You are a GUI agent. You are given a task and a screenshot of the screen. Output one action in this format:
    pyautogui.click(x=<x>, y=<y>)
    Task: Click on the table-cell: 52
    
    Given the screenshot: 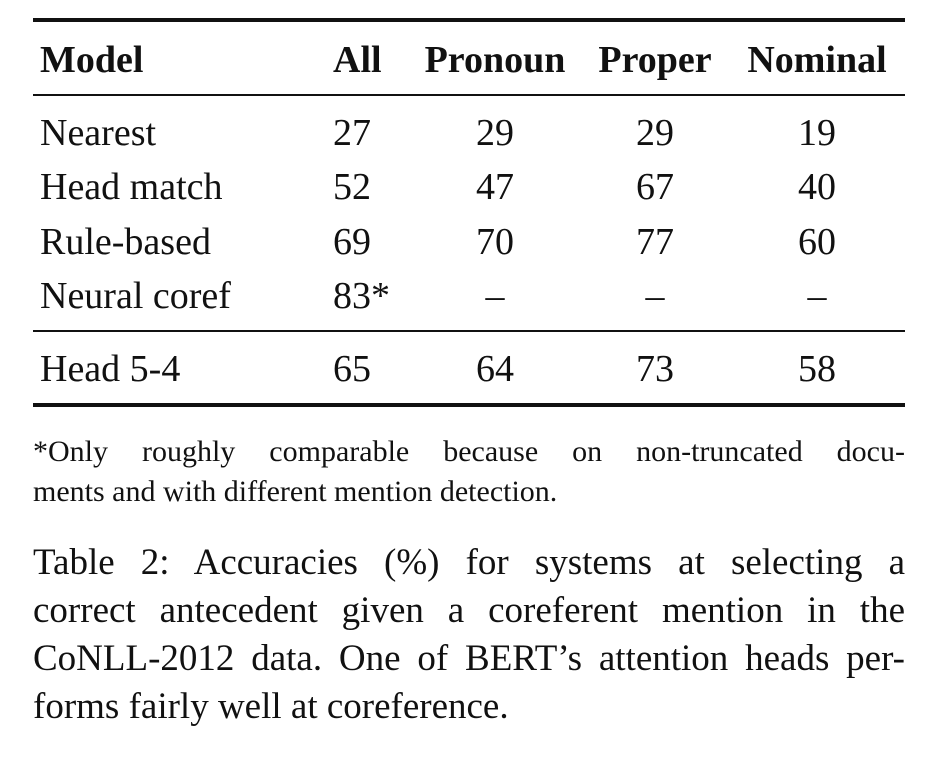 What is the action you would take?
    pyautogui.click(x=352, y=187)
    